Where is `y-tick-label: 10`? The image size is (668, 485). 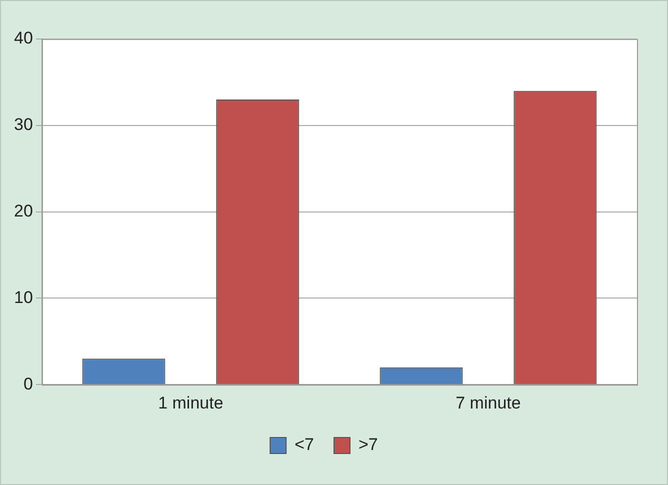
y-tick-label: 10 is located at coordinates (23, 297).